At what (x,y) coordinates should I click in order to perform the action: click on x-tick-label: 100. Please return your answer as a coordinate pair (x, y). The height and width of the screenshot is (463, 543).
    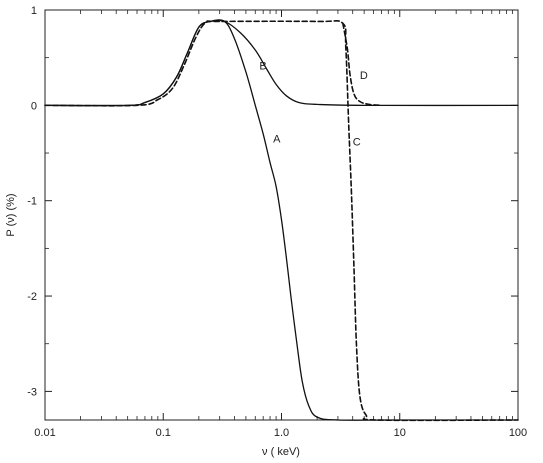
    Looking at the image, I should click on (518, 433).